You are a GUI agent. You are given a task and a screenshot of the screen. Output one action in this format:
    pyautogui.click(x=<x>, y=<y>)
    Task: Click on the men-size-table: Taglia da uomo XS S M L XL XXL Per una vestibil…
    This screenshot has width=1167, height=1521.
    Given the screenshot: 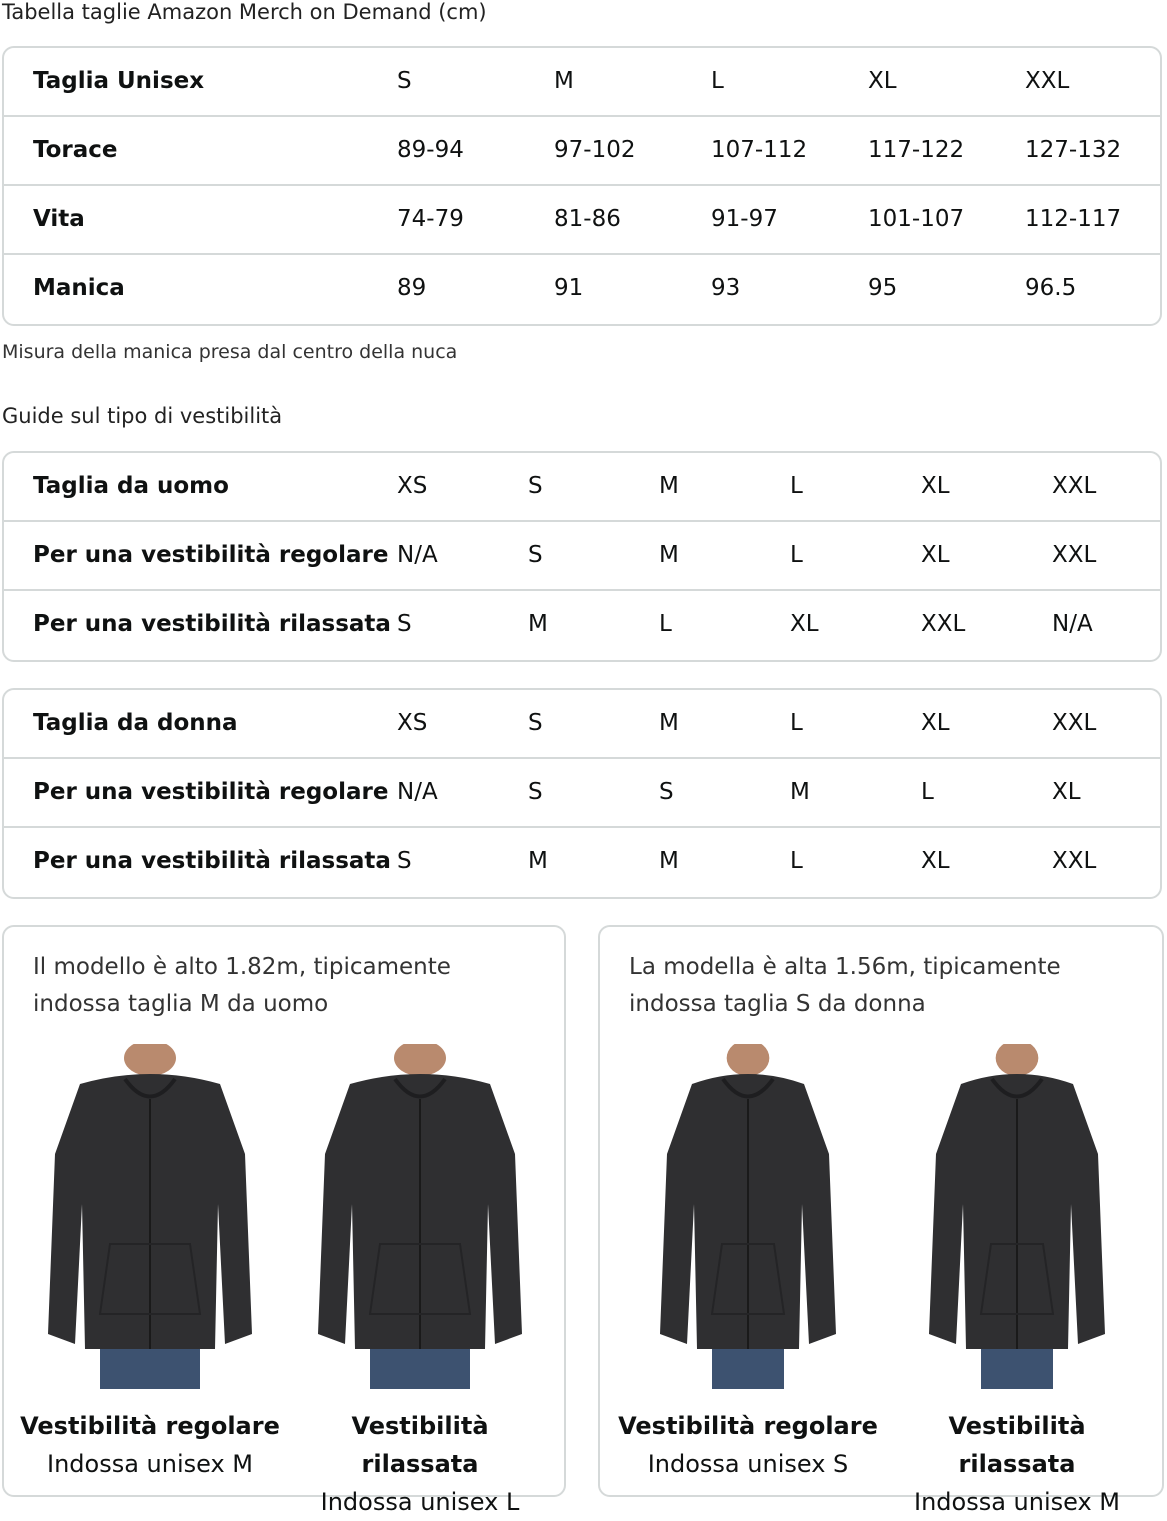 What is the action you would take?
    pyautogui.click(x=582, y=556)
    